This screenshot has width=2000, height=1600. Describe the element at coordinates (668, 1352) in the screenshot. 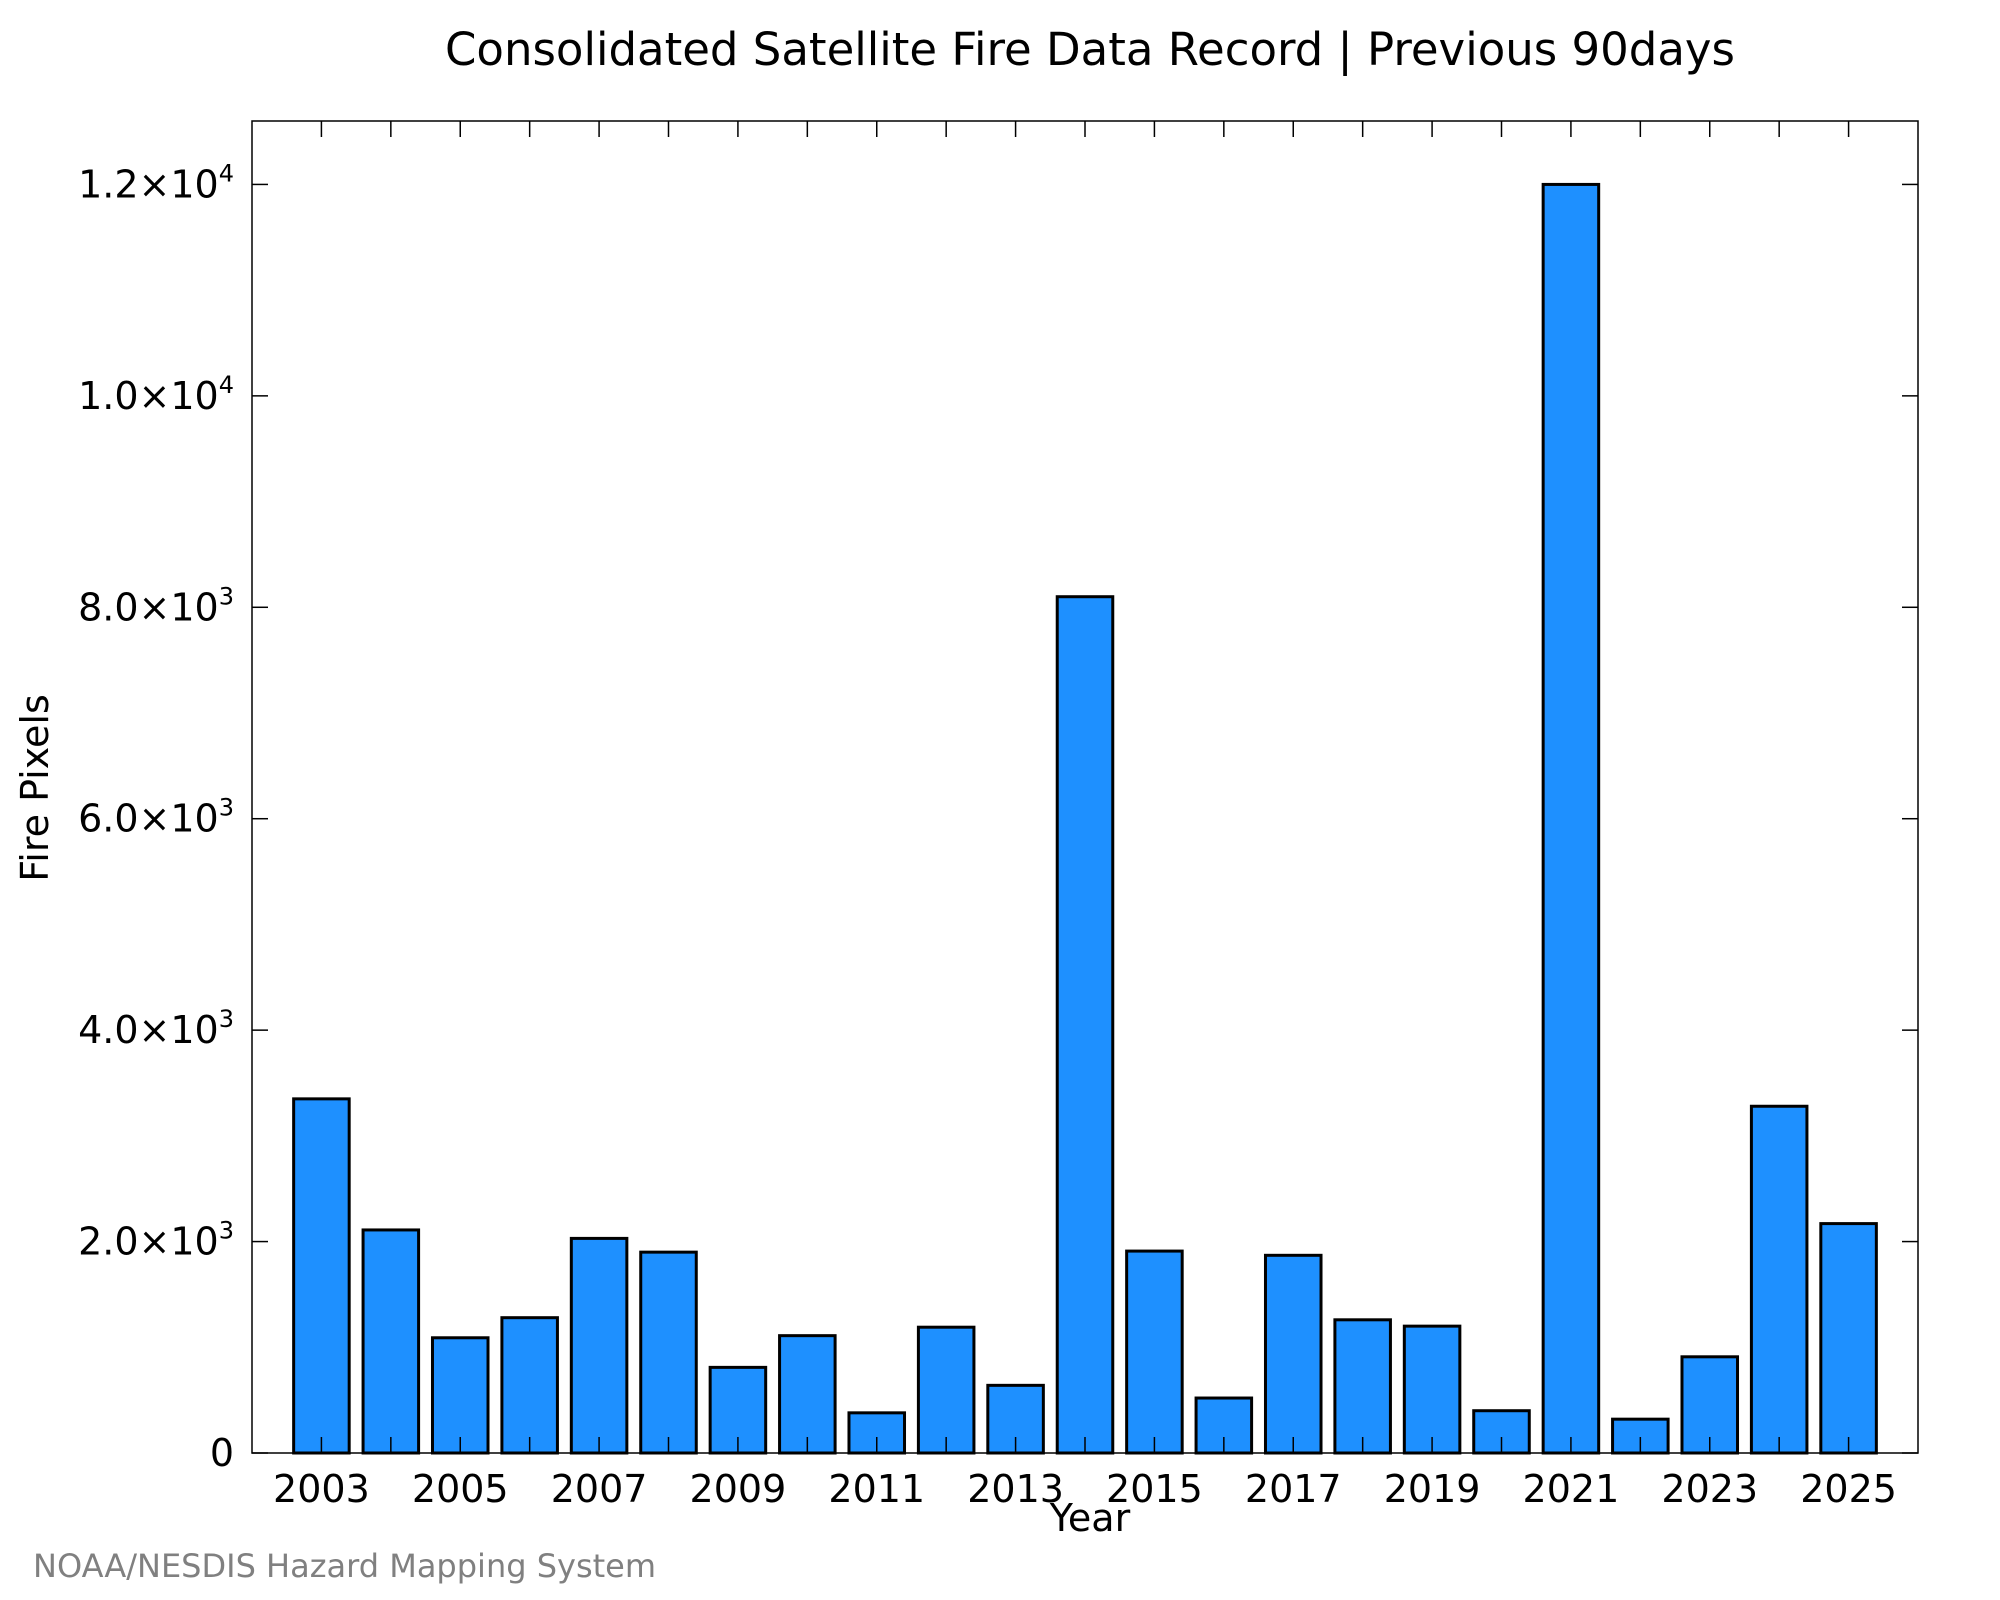

I see `bar-2008` at that location.